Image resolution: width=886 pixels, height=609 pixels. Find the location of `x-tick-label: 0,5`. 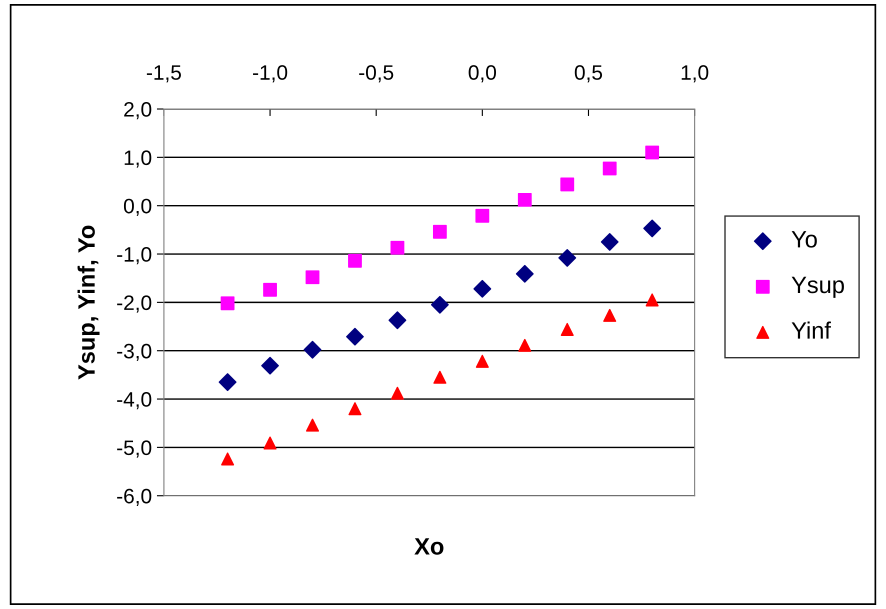

x-tick-label: 0,5 is located at coordinates (588, 73).